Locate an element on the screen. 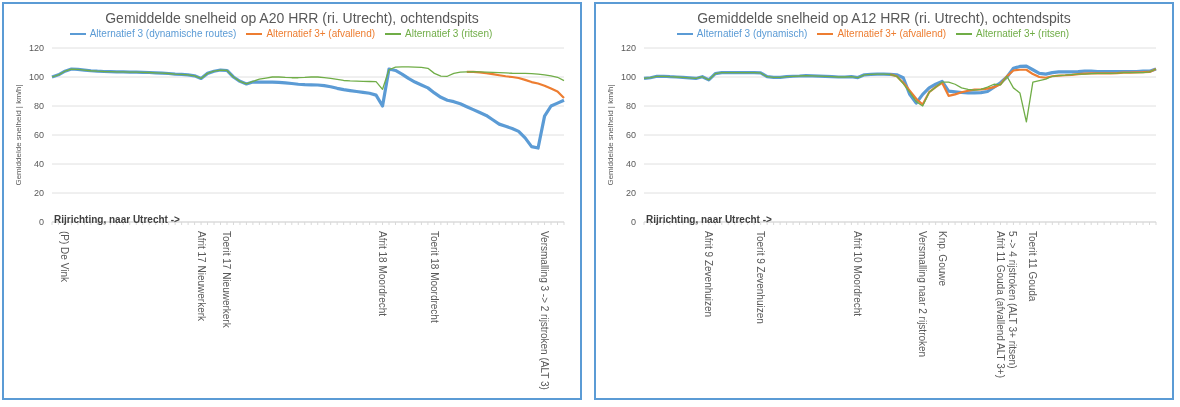  x-tick-label: Toerit 9 Zevenhuizen is located at coordinates (761, 277).